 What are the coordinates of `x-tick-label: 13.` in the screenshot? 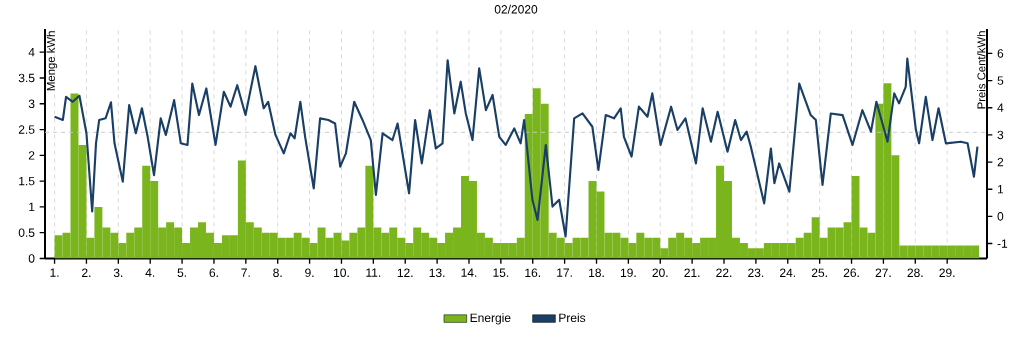 It's located at (437, 273).